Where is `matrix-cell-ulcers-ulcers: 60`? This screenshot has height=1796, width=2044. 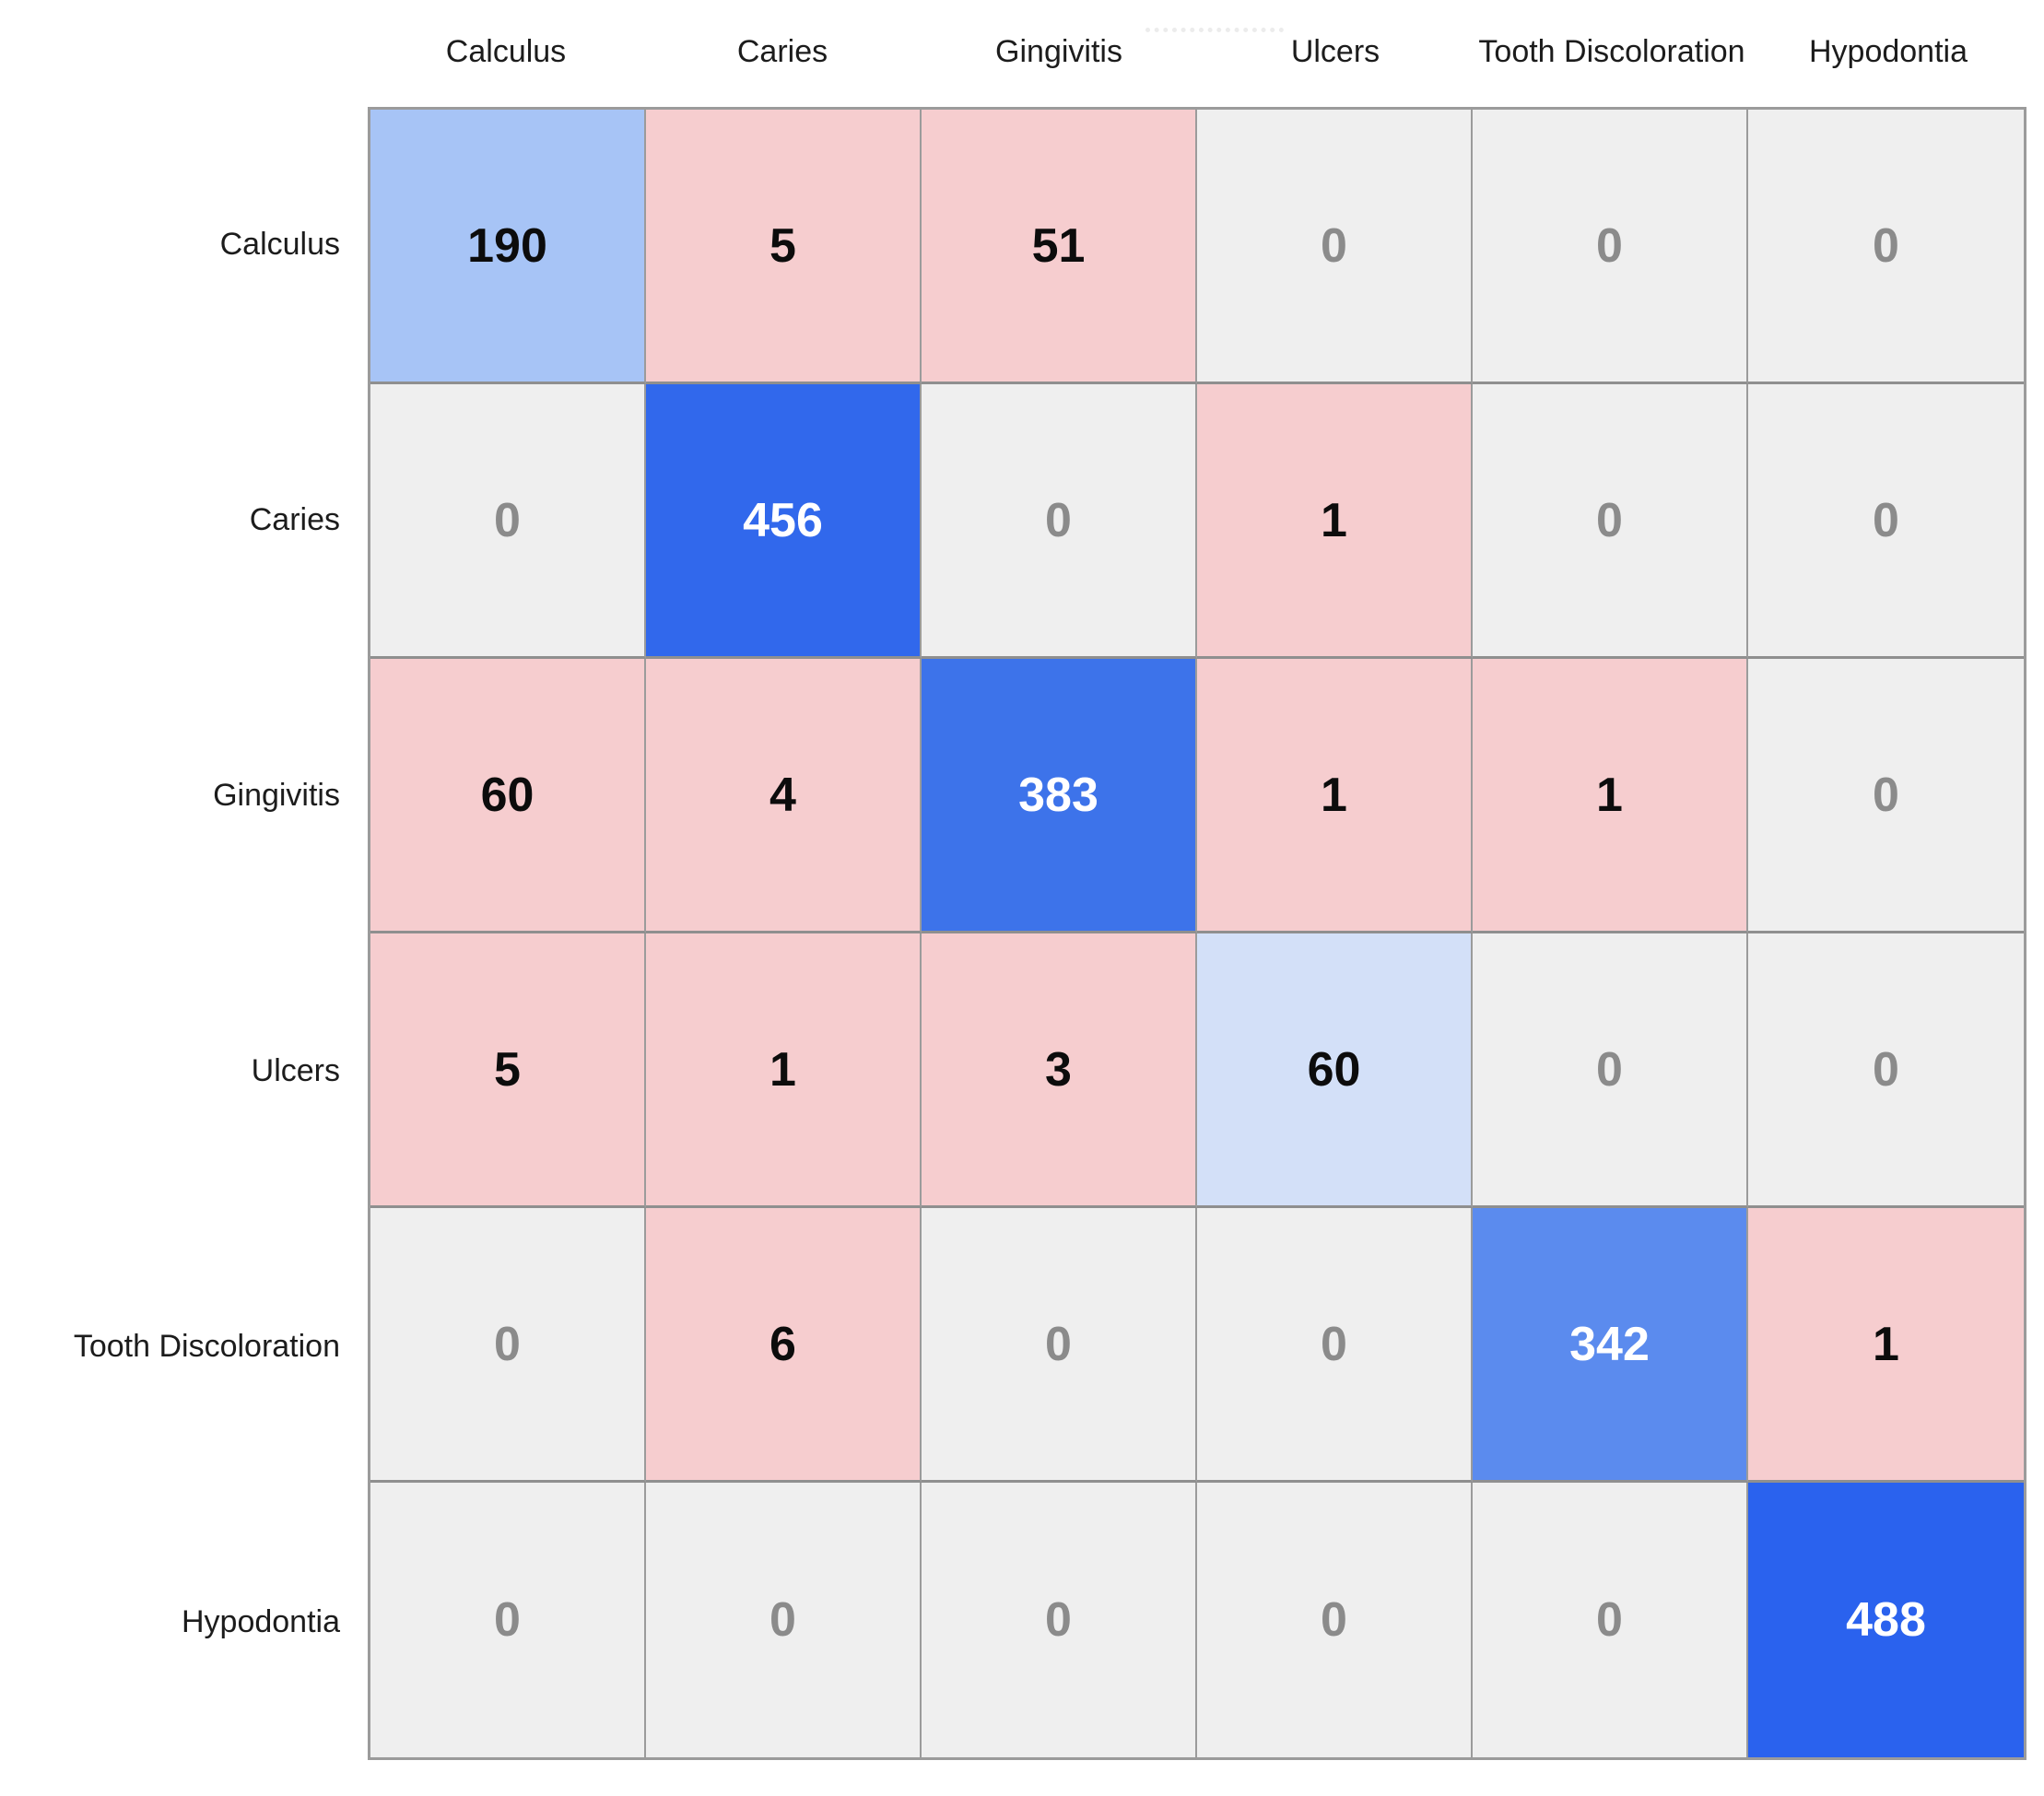 matrix-cell-ulcers-ulcers: 60 is located at coordinates (1335, 1070).